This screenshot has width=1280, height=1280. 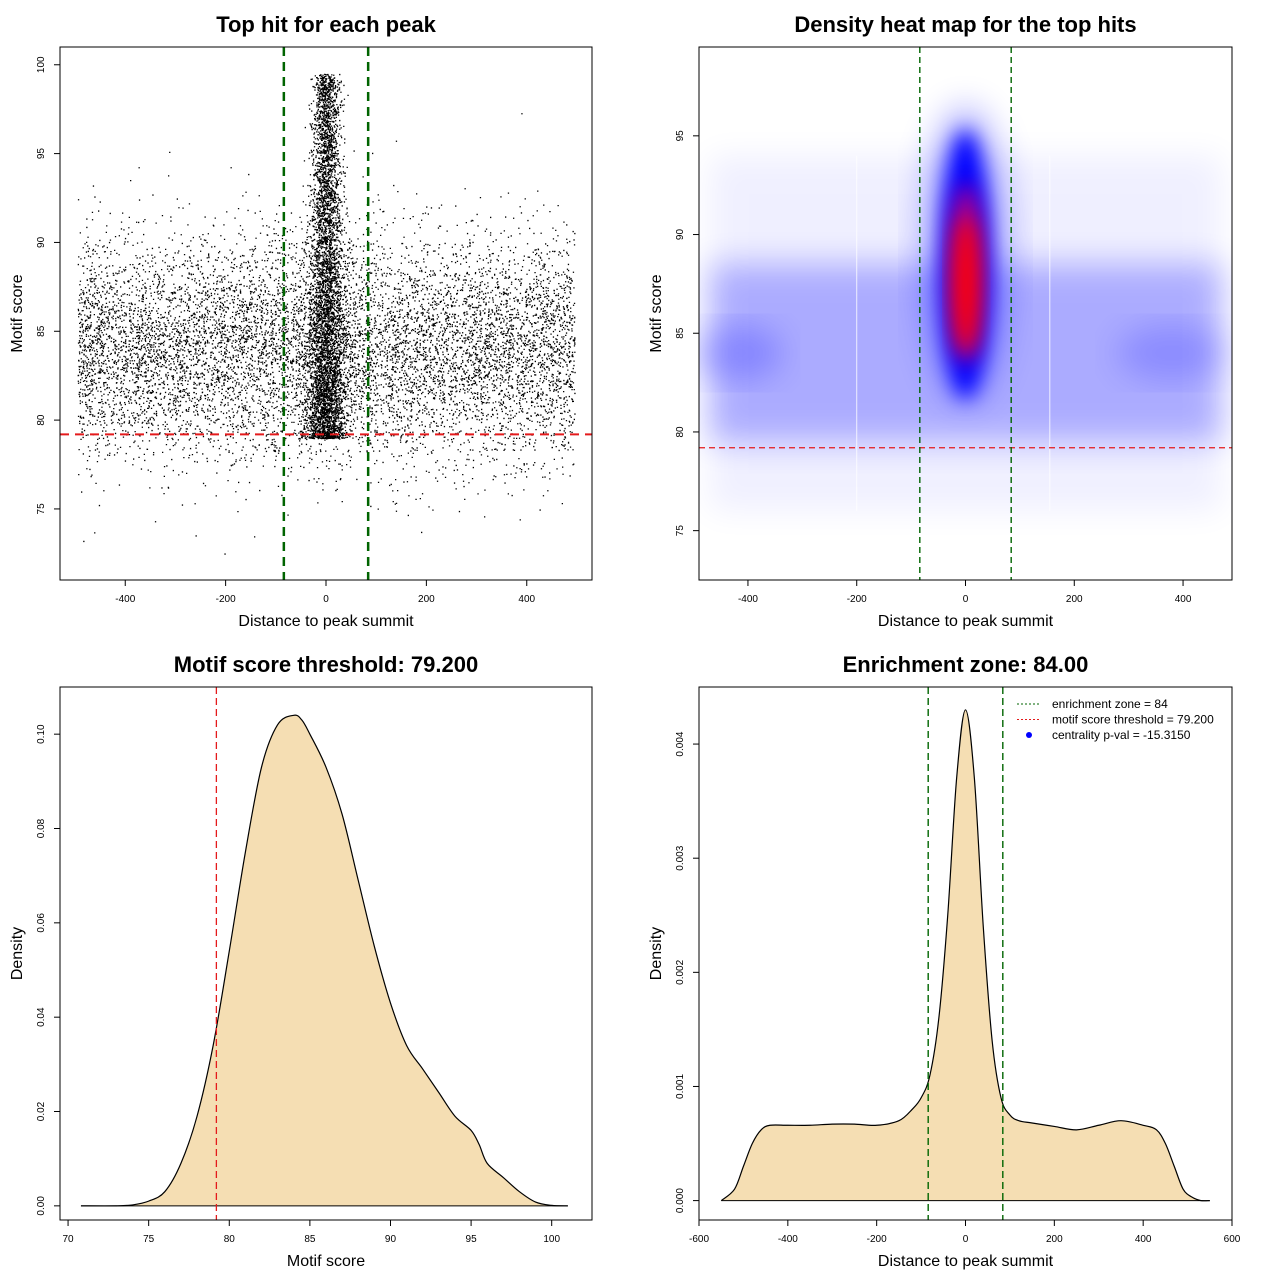 I want to click on y-tick-label: 0.004, so click(x=680, y=743).